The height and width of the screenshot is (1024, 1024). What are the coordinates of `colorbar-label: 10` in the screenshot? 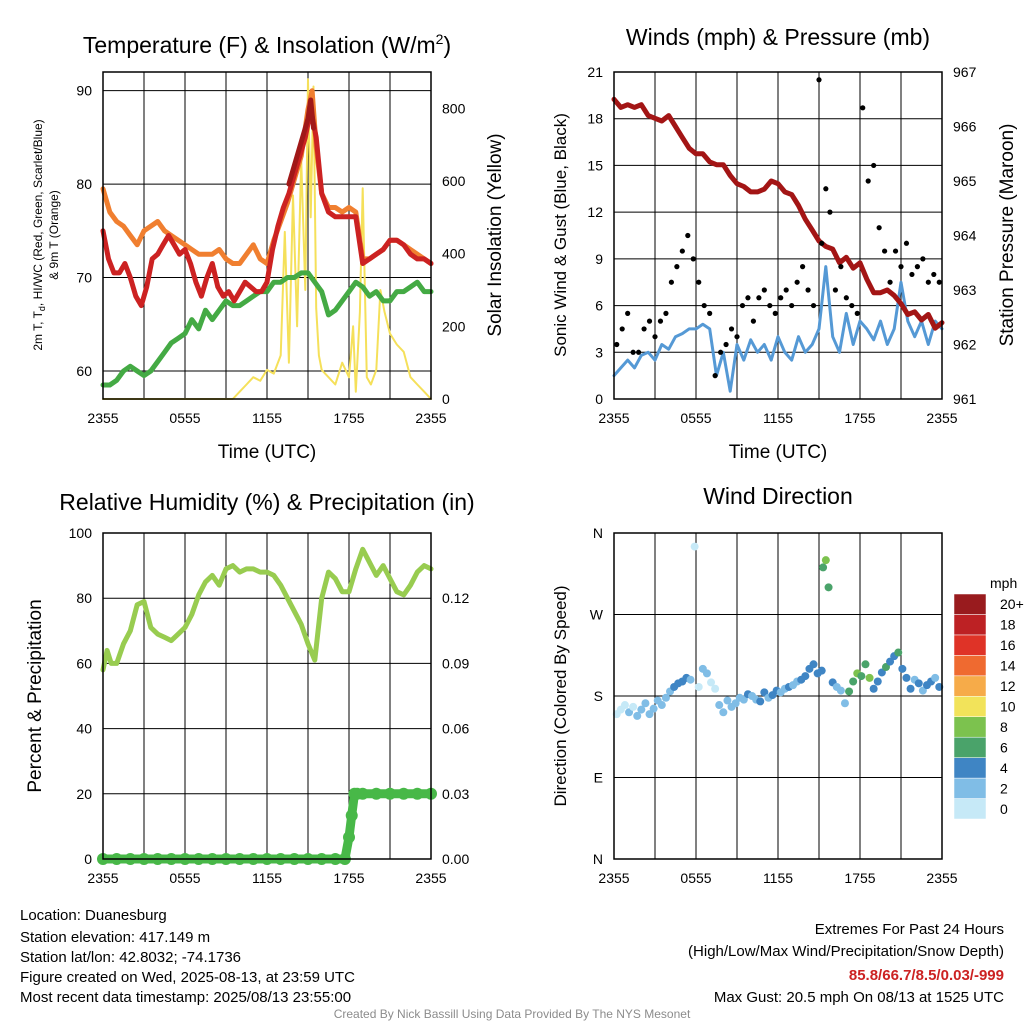 It's located at (1008, 707).